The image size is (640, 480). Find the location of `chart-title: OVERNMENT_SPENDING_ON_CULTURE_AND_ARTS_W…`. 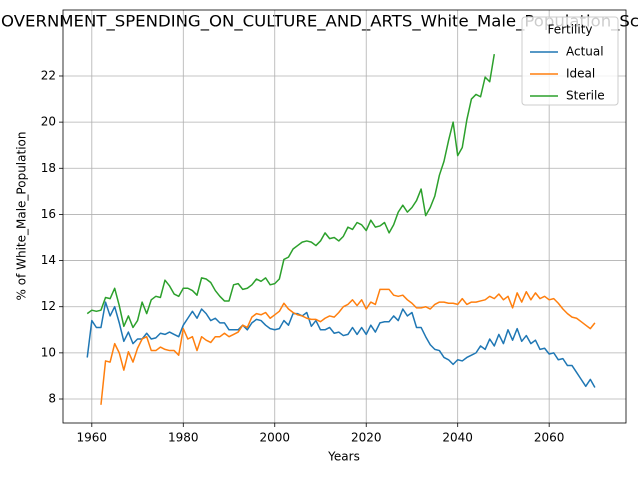

chart-title: OVERNMENT_SPENDING_ON_CULTURE_AND_ARTS_W… is located at coordinates (320, 22).